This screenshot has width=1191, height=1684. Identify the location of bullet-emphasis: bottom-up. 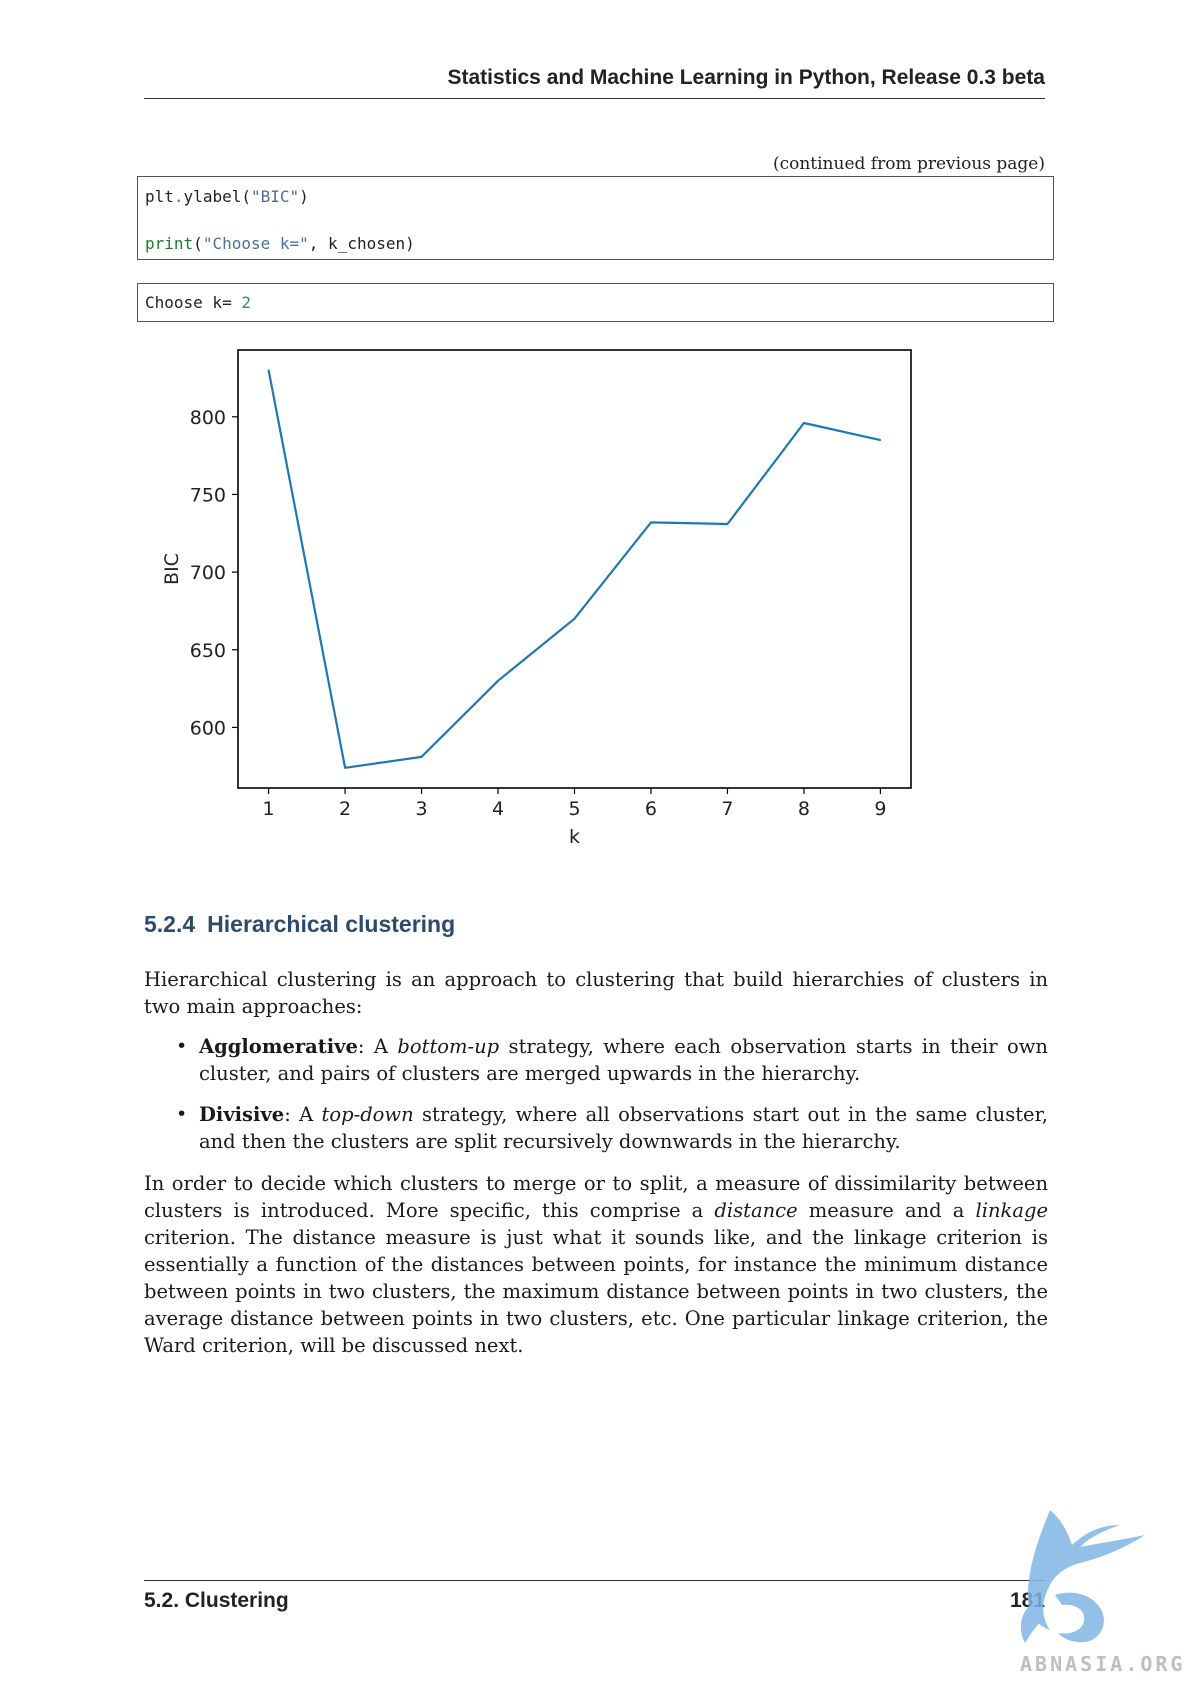
(448, 1046).